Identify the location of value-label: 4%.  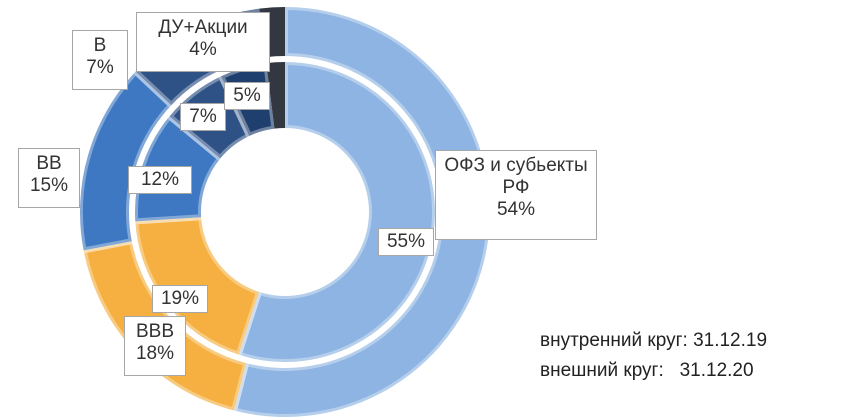
(203, 49).